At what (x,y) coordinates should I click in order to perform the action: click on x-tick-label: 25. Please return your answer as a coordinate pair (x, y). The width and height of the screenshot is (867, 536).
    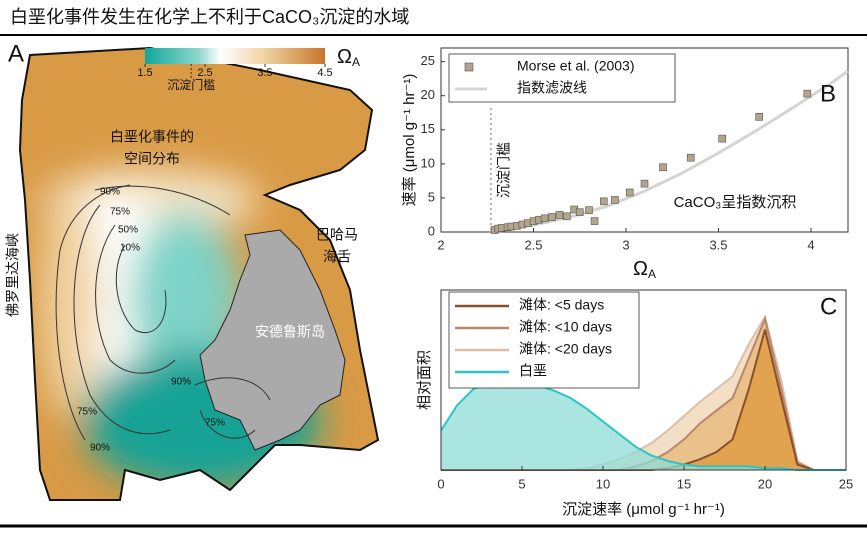
    Looking at the image, I should click on (846, 483).